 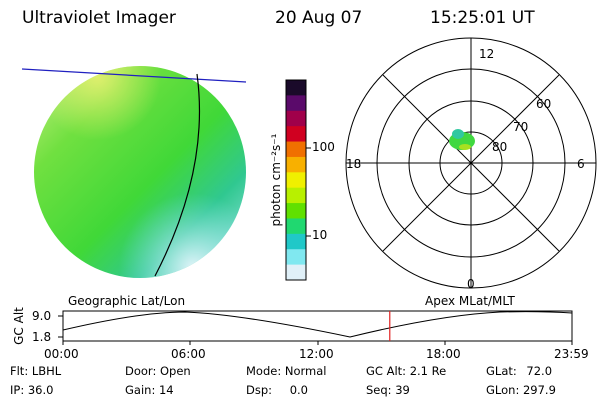 I want to click on polar-label-12: 12, so click(x=487, y=54).